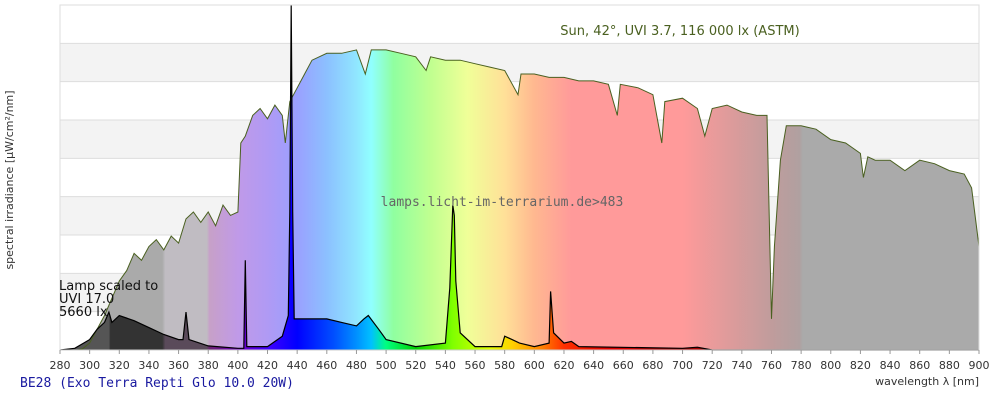 This screenshot has width=1000, height=400. I want to click on x-tick-label: 340, so click(148, 365).